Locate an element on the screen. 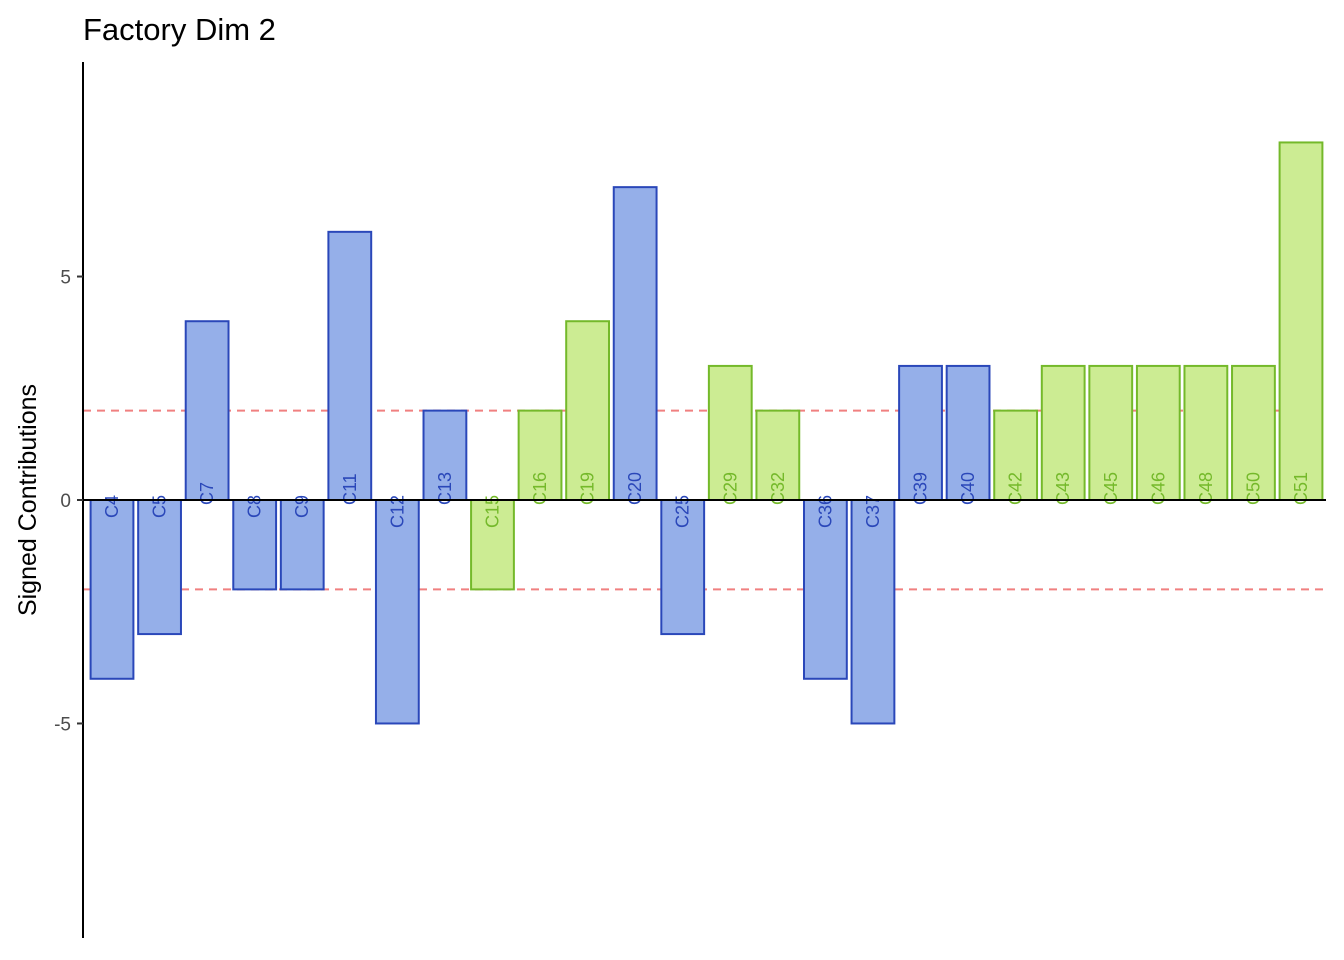  bar-label-c11: C11 is located at coordinates (350, 489).